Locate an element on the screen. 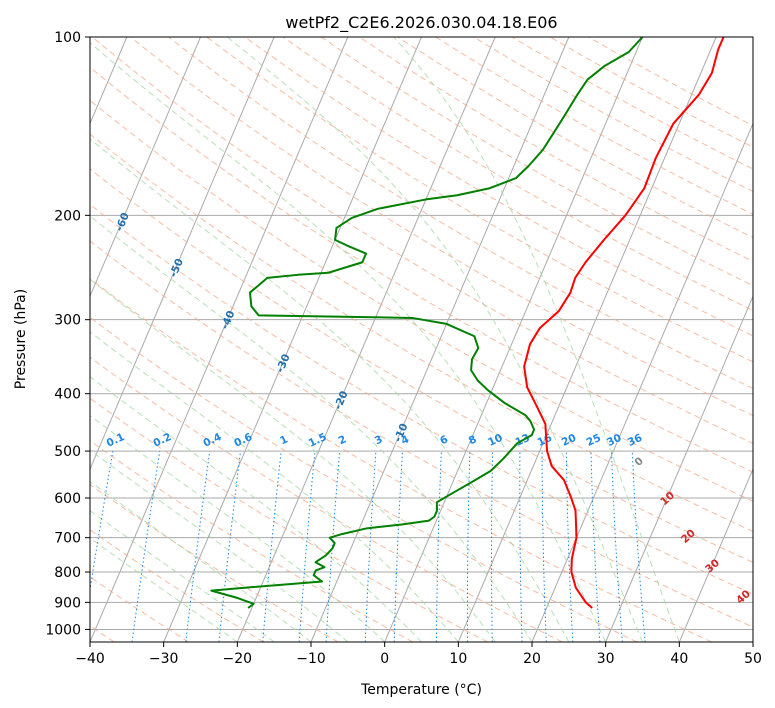 Image resolution: width=775 pixels, height=708 pixels. moist-adiabat--10 is located at coordinates (201, 561).